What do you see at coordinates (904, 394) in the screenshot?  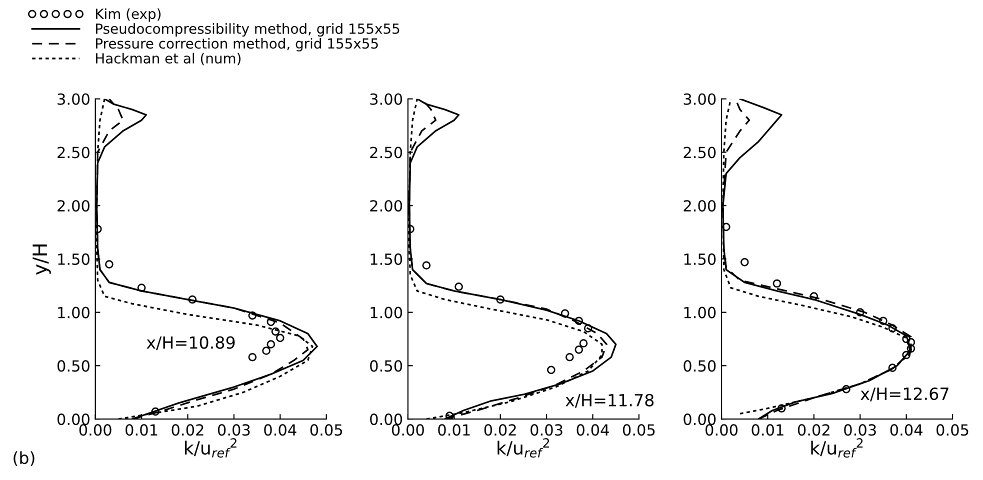 I see `annotation: x/H=12.67` at bounding box center [904, 394].